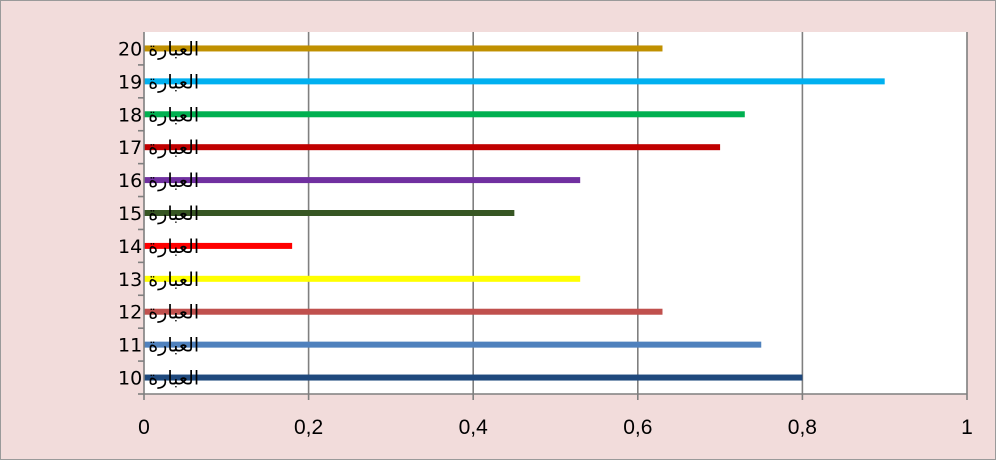 The image size is (996, 460). Describe the element at coordinates (967, 427) in the screenshot. I see `x-tick-label: 1` at that location.